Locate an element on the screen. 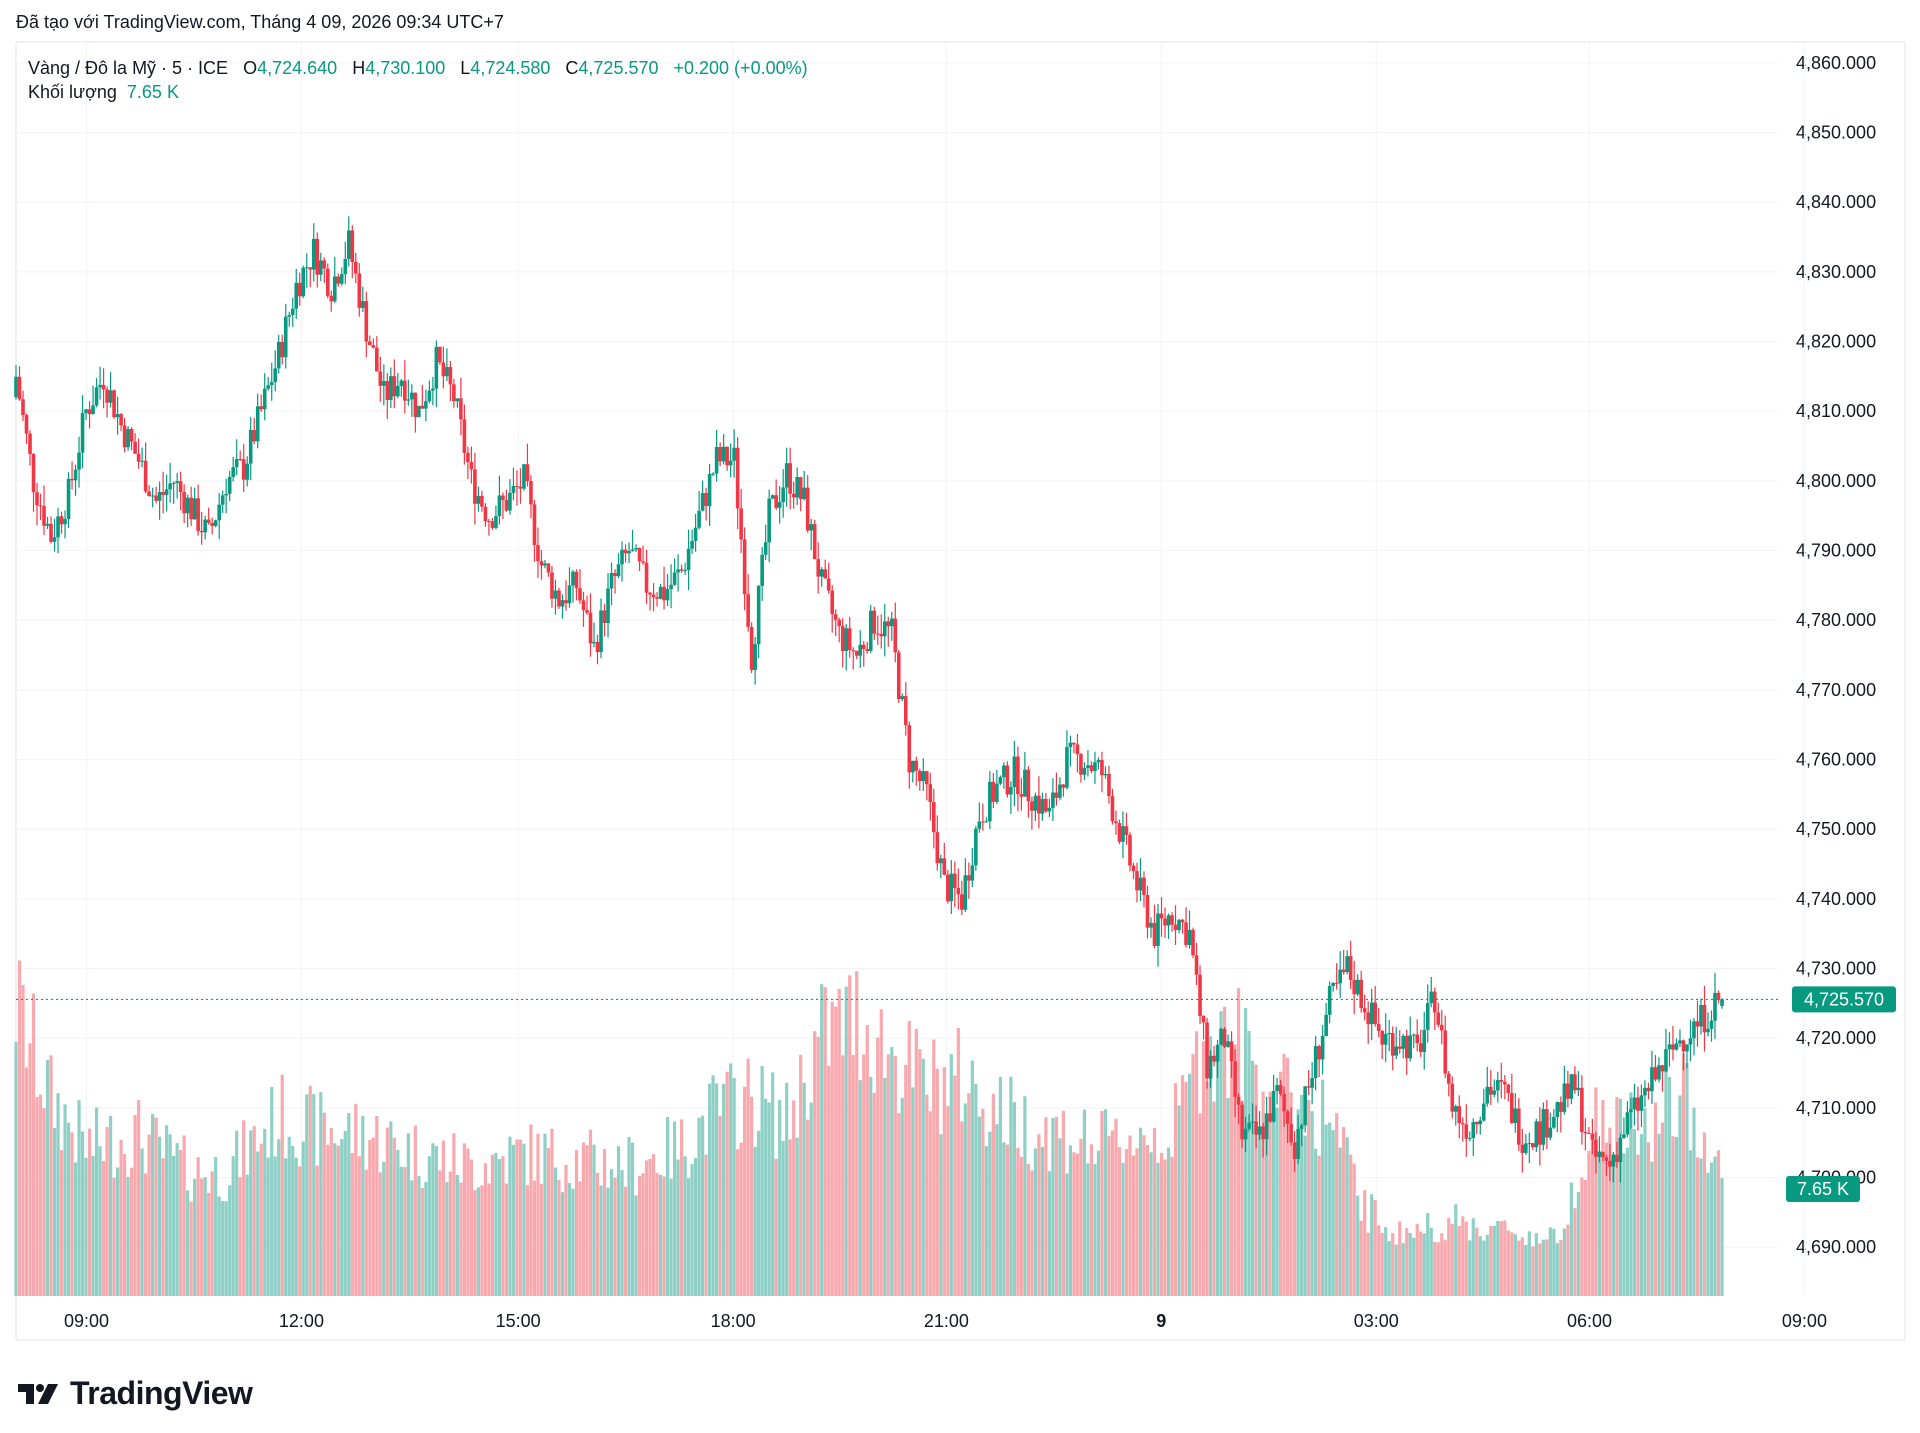 The image size is (1920, 1433). symbol-label: Vàng / Đô la Mỹ · 5 · ICE is located at coordinates (128, 68).